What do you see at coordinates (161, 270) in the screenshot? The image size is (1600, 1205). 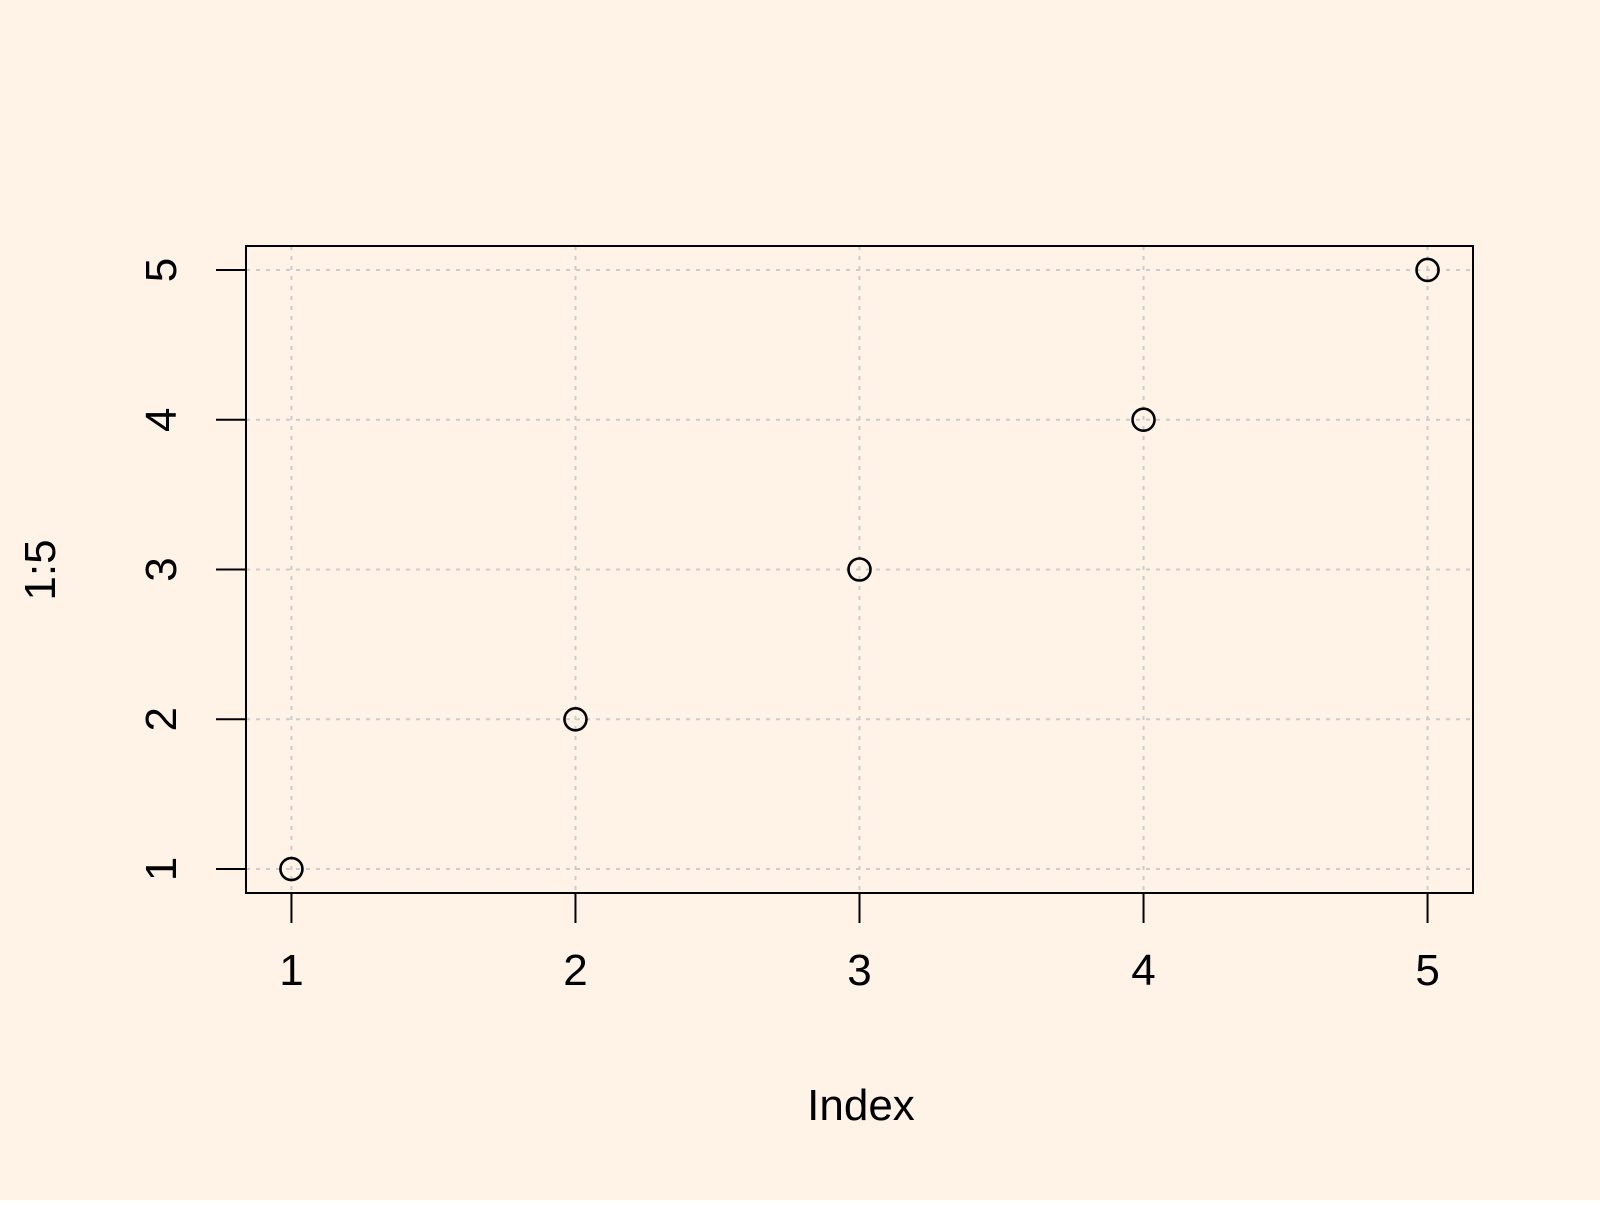 I see `y-tick-label-5: 5` at bounding box center [161, 270].